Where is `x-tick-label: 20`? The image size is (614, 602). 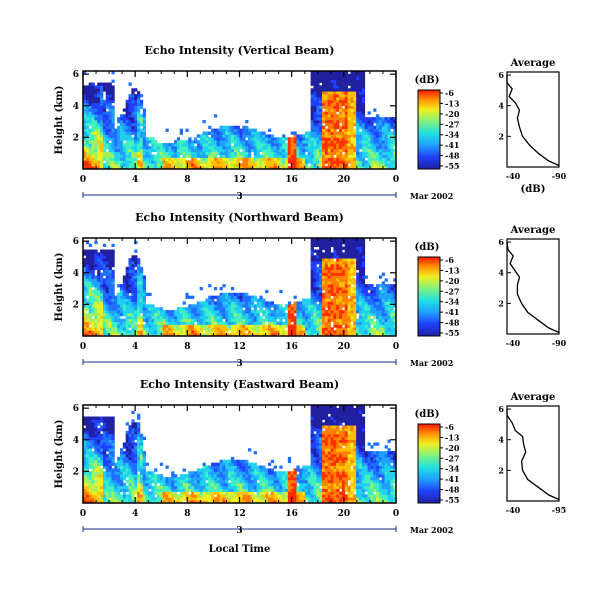
x-tick-label: 20 is located at coordinates (344, 180).